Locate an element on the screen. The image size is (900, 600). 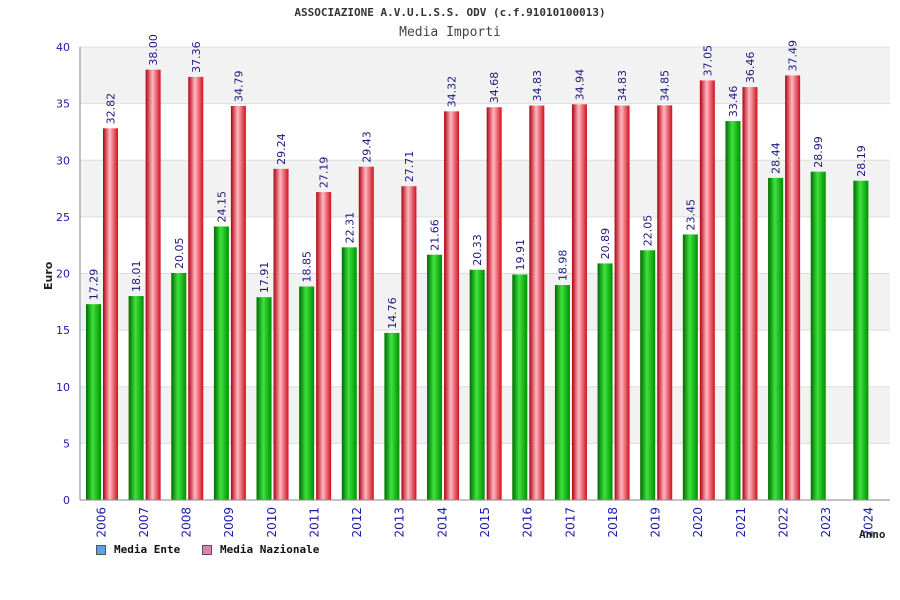
y-tick-label: 35 is located at coordinates (63, 104).